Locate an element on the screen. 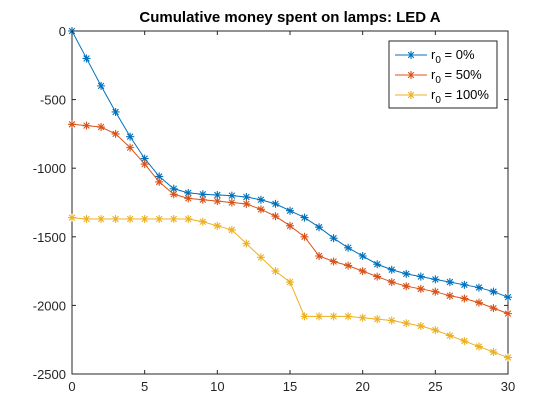 This screenshot has width=560, height=420. legend-entry-0: r0 = 0% is located at coordinates (435, 56).